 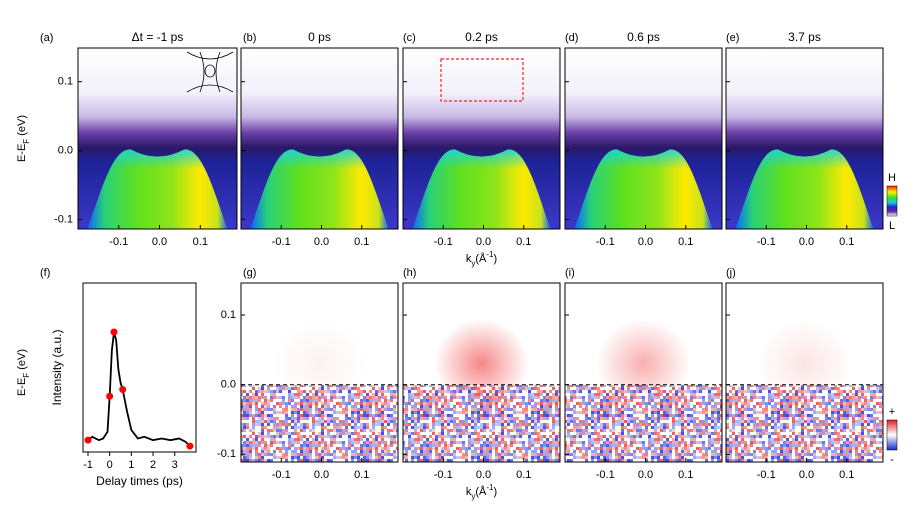 What do you see at coordinates (892, 412) in the screenshot?
I see `colorbar-label: +` at bounding box center [892, 412].